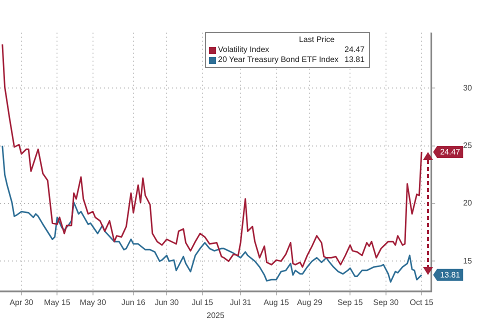 This screenshot has height=324, width=500. Describe the element at coordinates (133, 303) in the screenshot. I see `x-tick-label: Jun 16` at that location.